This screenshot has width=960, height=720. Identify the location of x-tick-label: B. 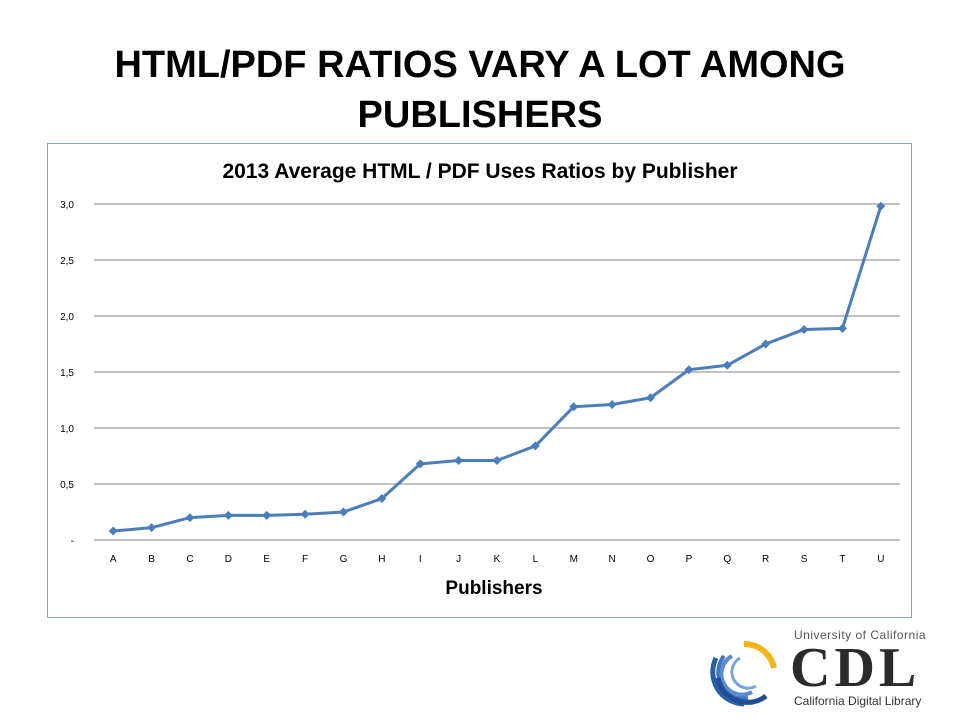
(151, 559).